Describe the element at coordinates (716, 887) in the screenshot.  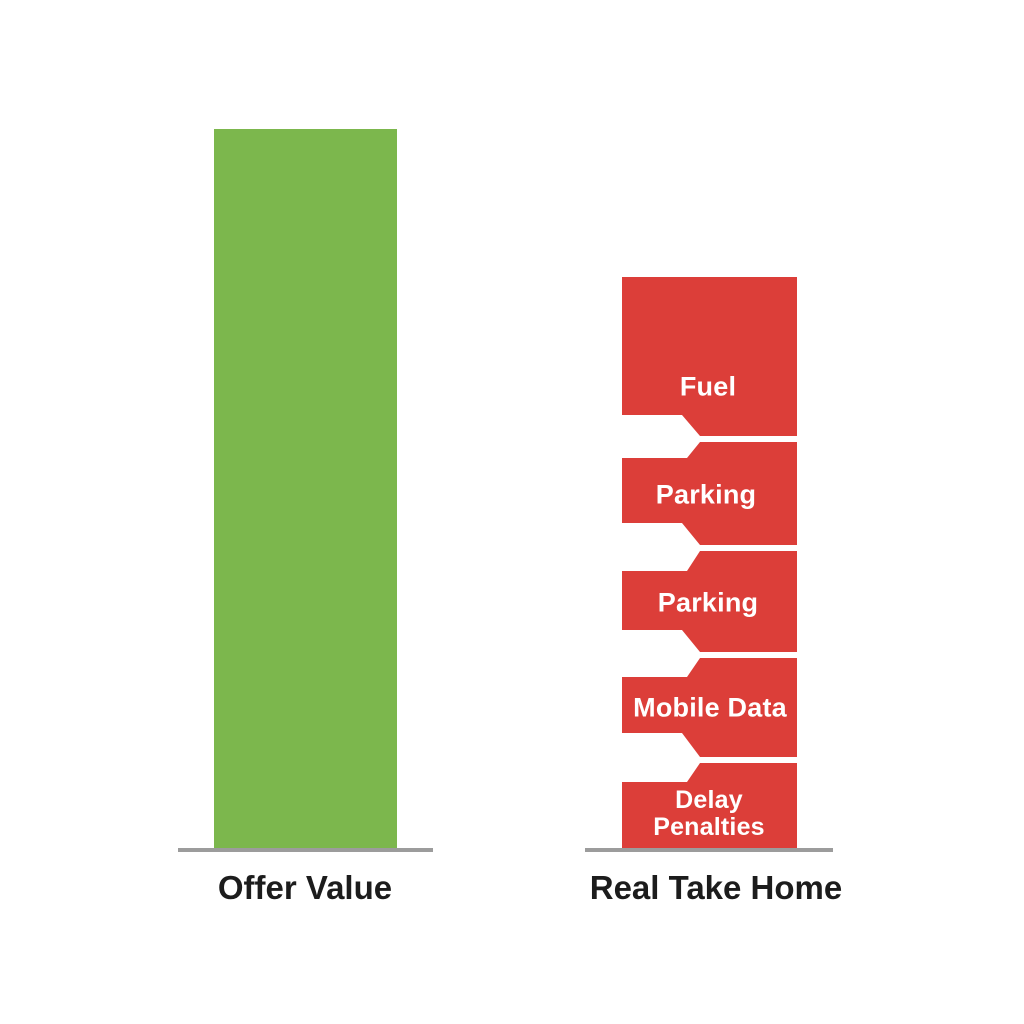
I see `category-label-real-take-home: Real Take Home` at that location.